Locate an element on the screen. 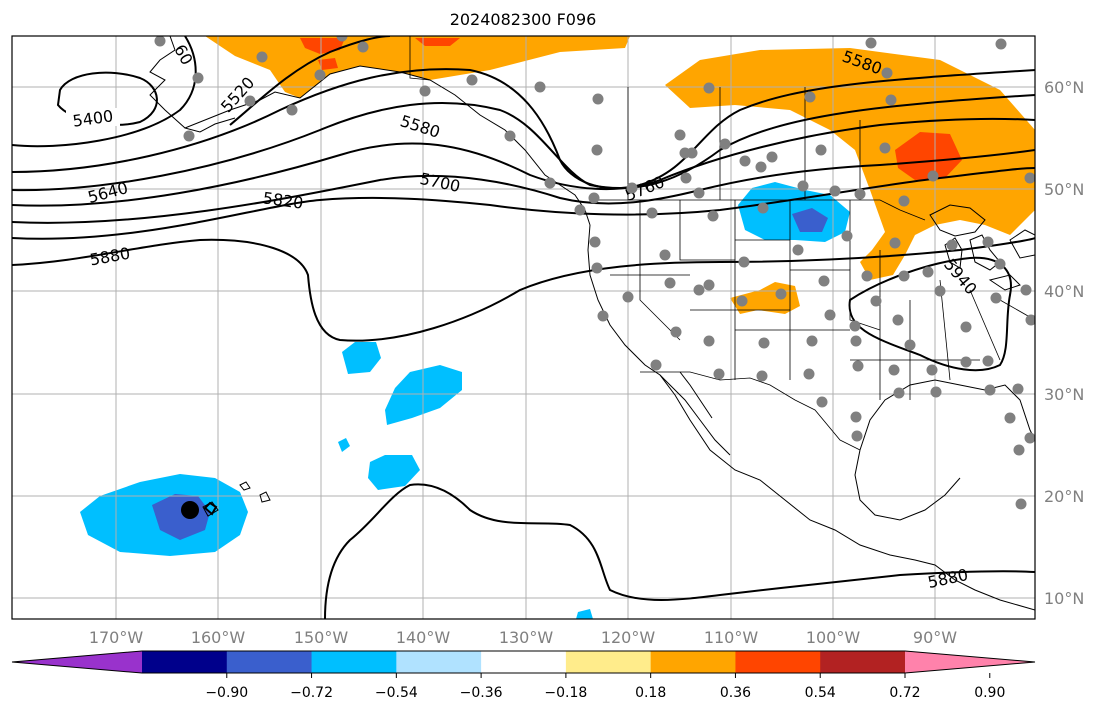  colorbar-tick-label: 0.72 is located at coordinates (904, 693).